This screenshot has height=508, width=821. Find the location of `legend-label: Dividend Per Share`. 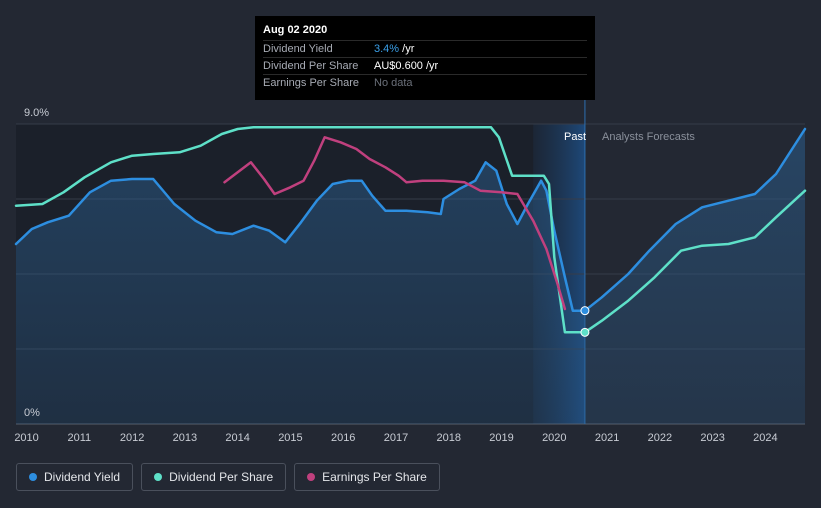

legend-label: Dividend Per Share is located at coordinates (221, 477).